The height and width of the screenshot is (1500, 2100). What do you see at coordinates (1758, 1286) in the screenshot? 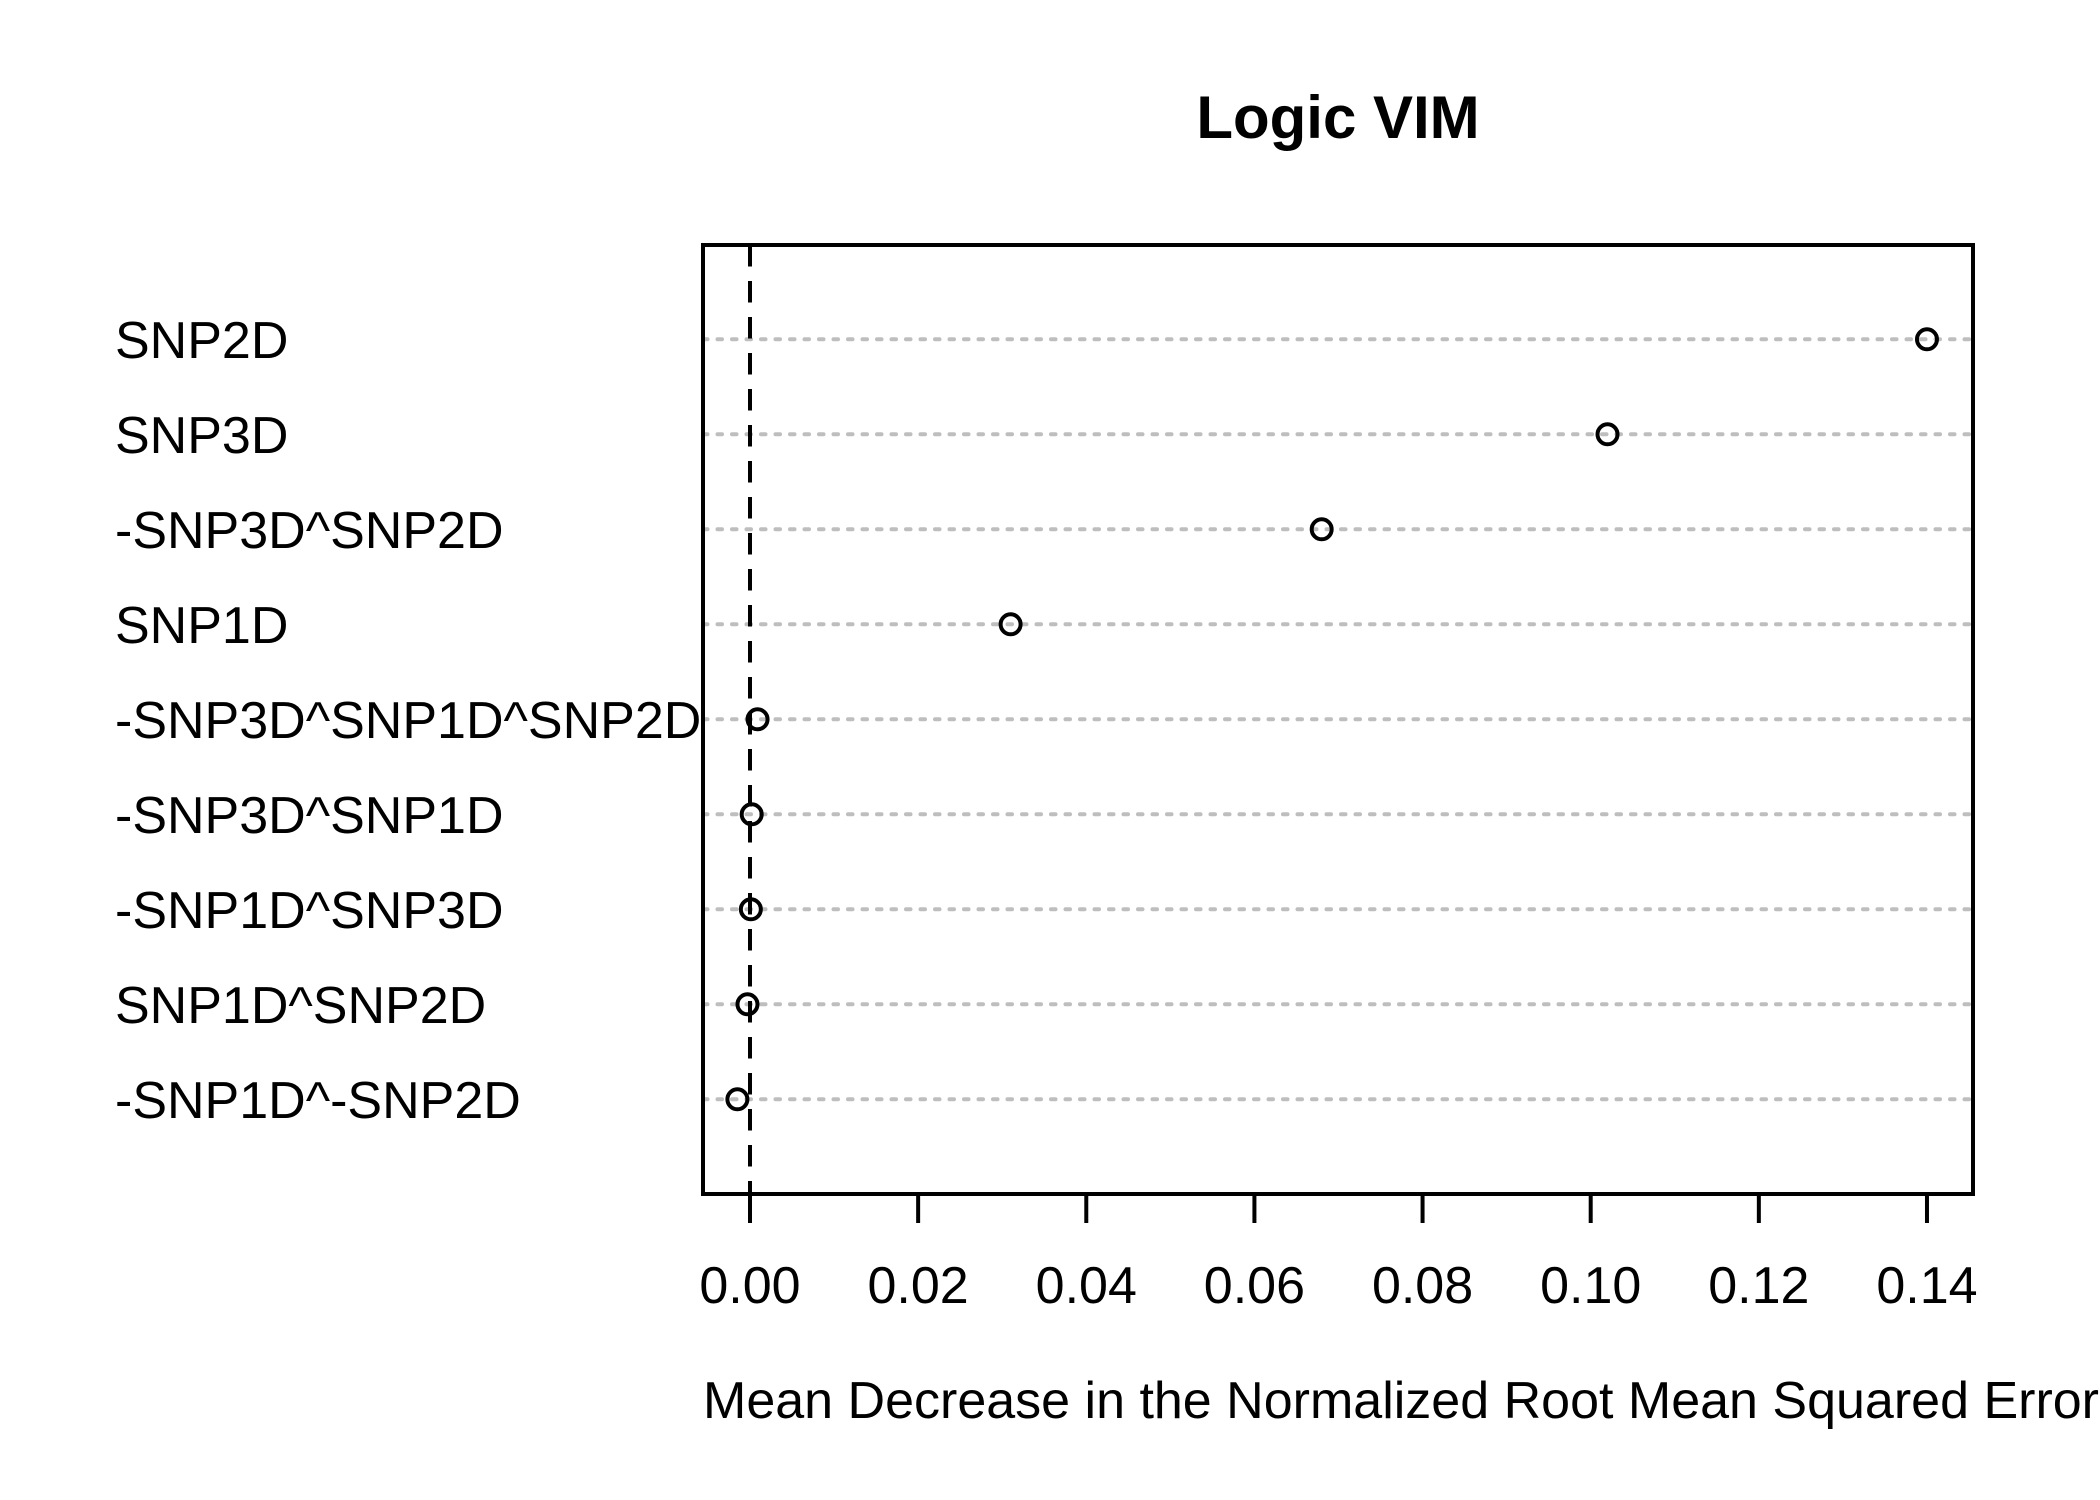
I see `x-tick-label: 0.12` at bounding box center [1758, 1286].